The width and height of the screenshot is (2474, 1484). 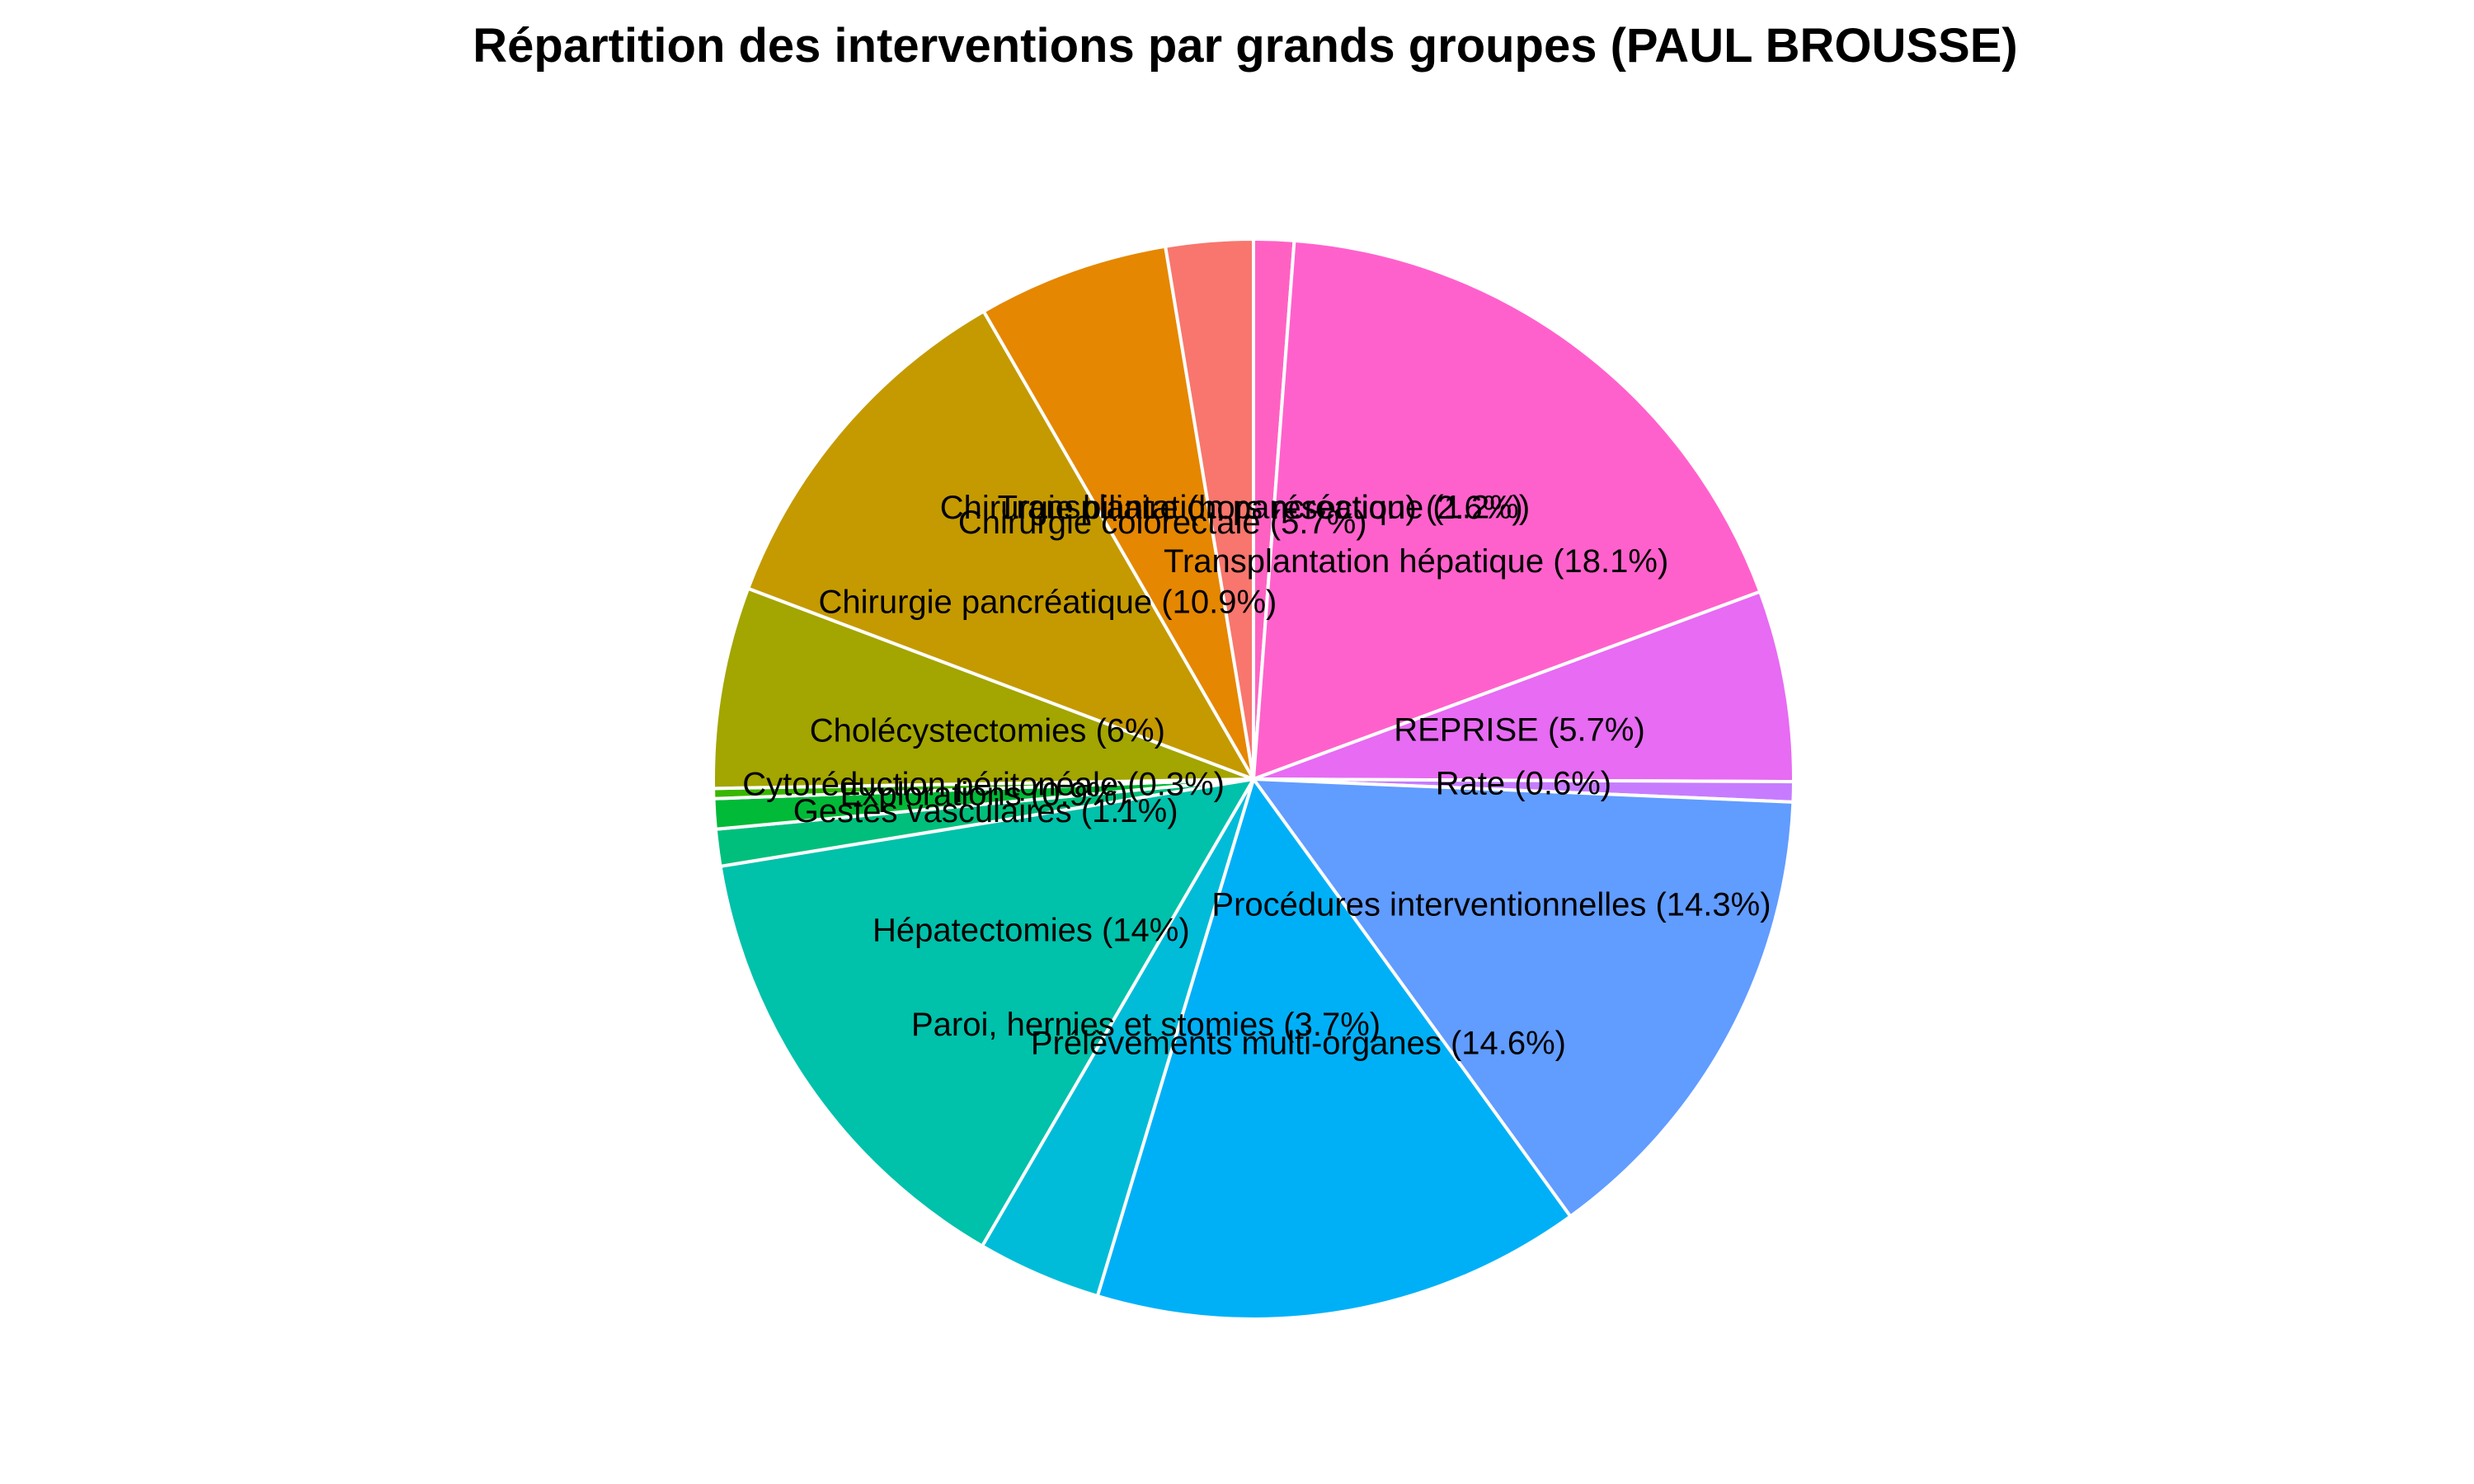 I want to click on pie-slice-label: Chirurgie pancréatique (10.9%), so click(x=1047, y=603).